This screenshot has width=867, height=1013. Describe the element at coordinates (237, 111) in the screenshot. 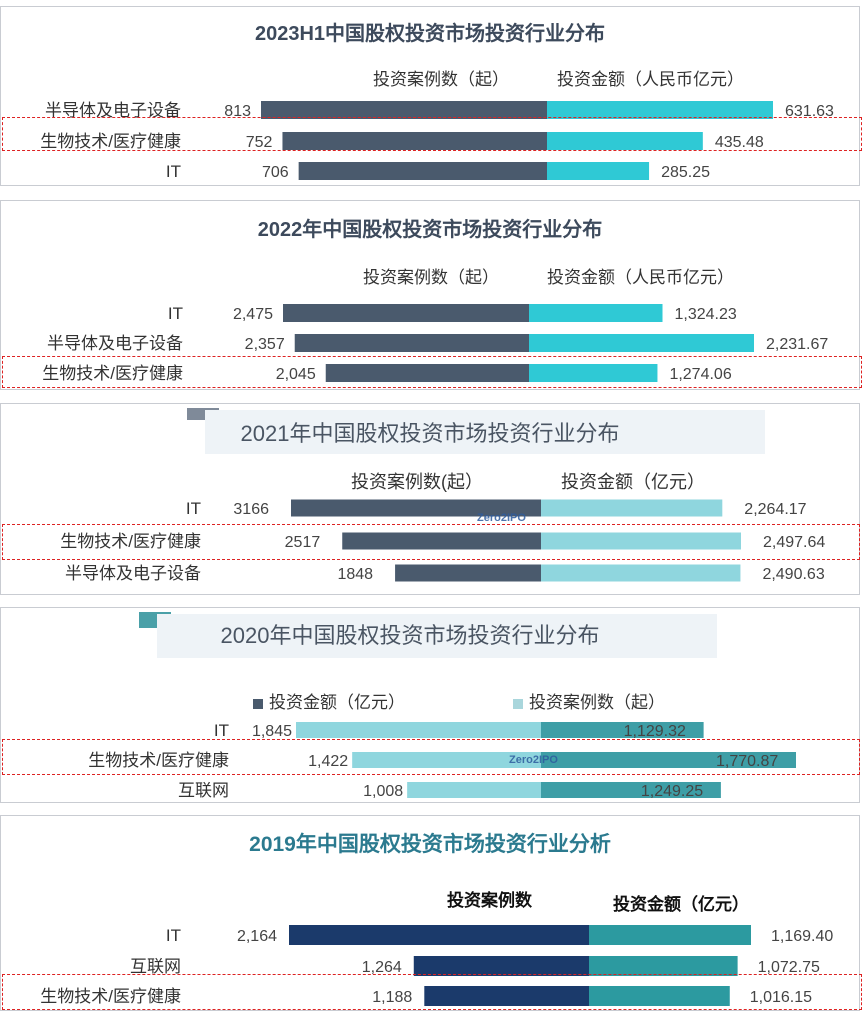

I see `value-label-cases: 813` at that location.